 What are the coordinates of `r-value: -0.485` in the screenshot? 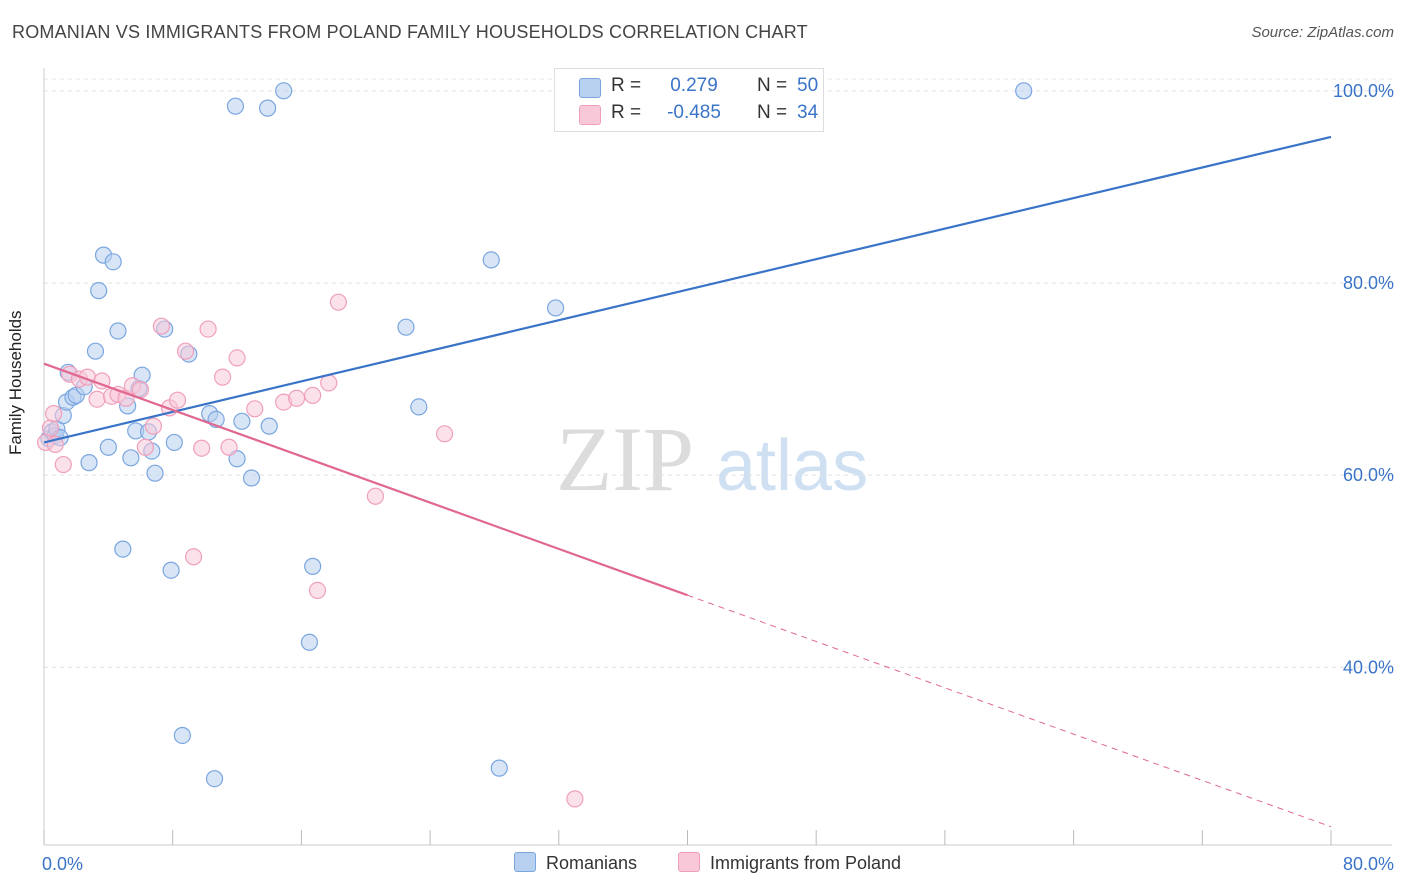 It's located at (694, 112).